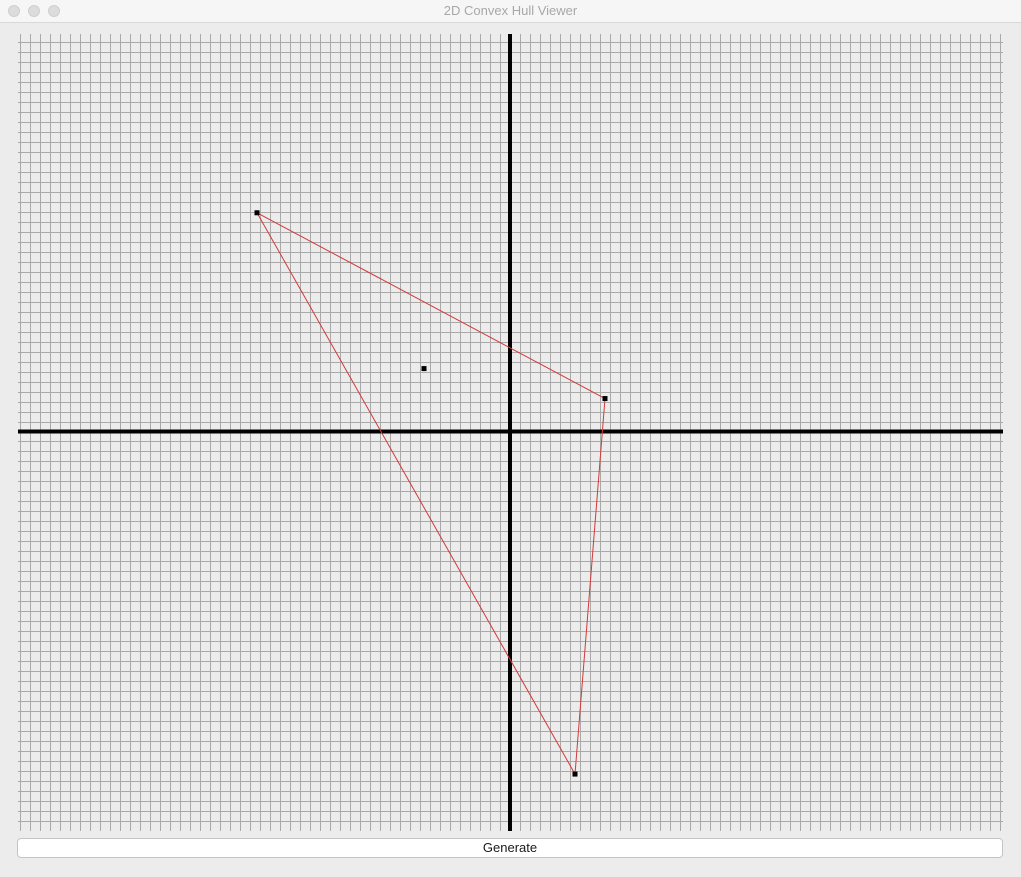  Describe the element at coordinates (14, 11) in the screenshot. I see `close-window-button` at that location.